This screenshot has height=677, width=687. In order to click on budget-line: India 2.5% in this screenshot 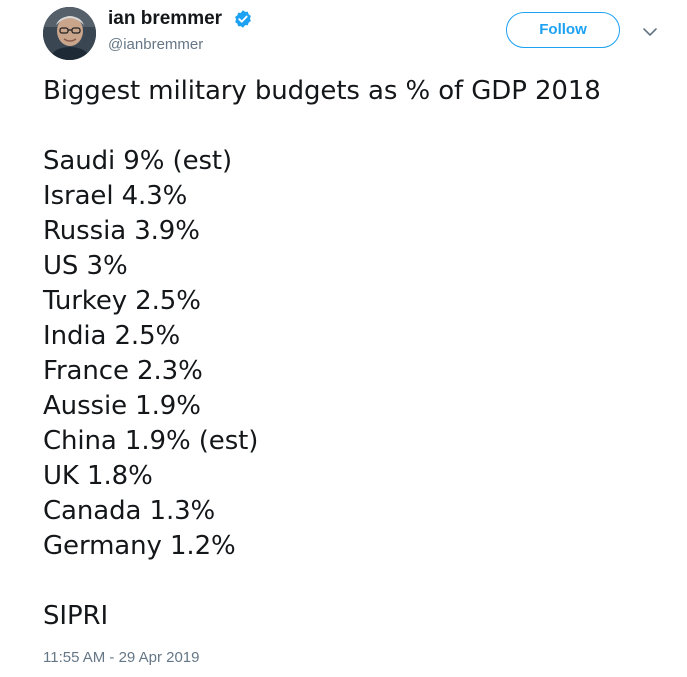, I will do `click(112, 336)`.